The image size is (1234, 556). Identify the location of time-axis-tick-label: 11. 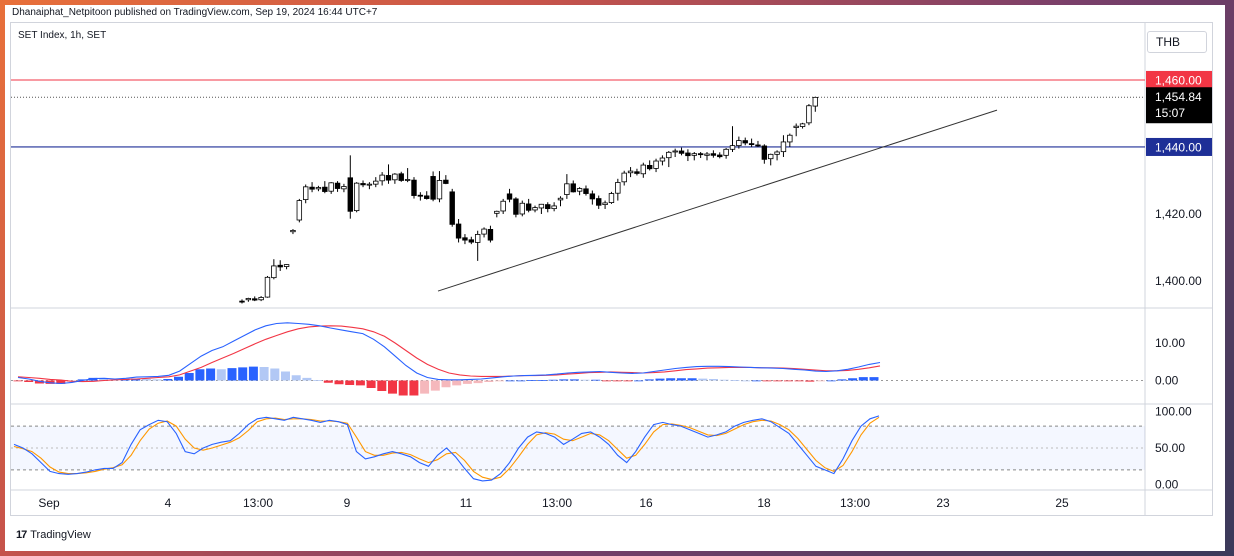
(466, 503).